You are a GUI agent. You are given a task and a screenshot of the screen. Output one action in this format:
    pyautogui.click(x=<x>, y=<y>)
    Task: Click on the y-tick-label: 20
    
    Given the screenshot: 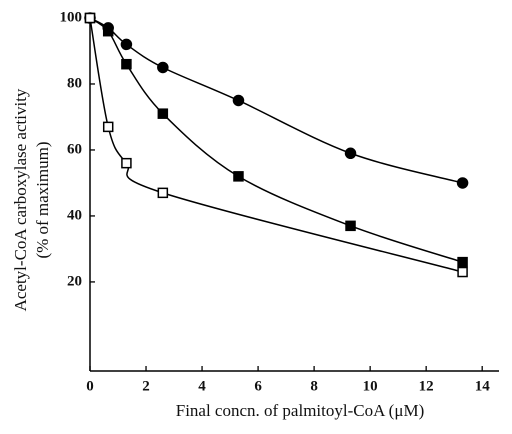 What is the action you would take?
    pyautogui.click(x=74, y=281)
    